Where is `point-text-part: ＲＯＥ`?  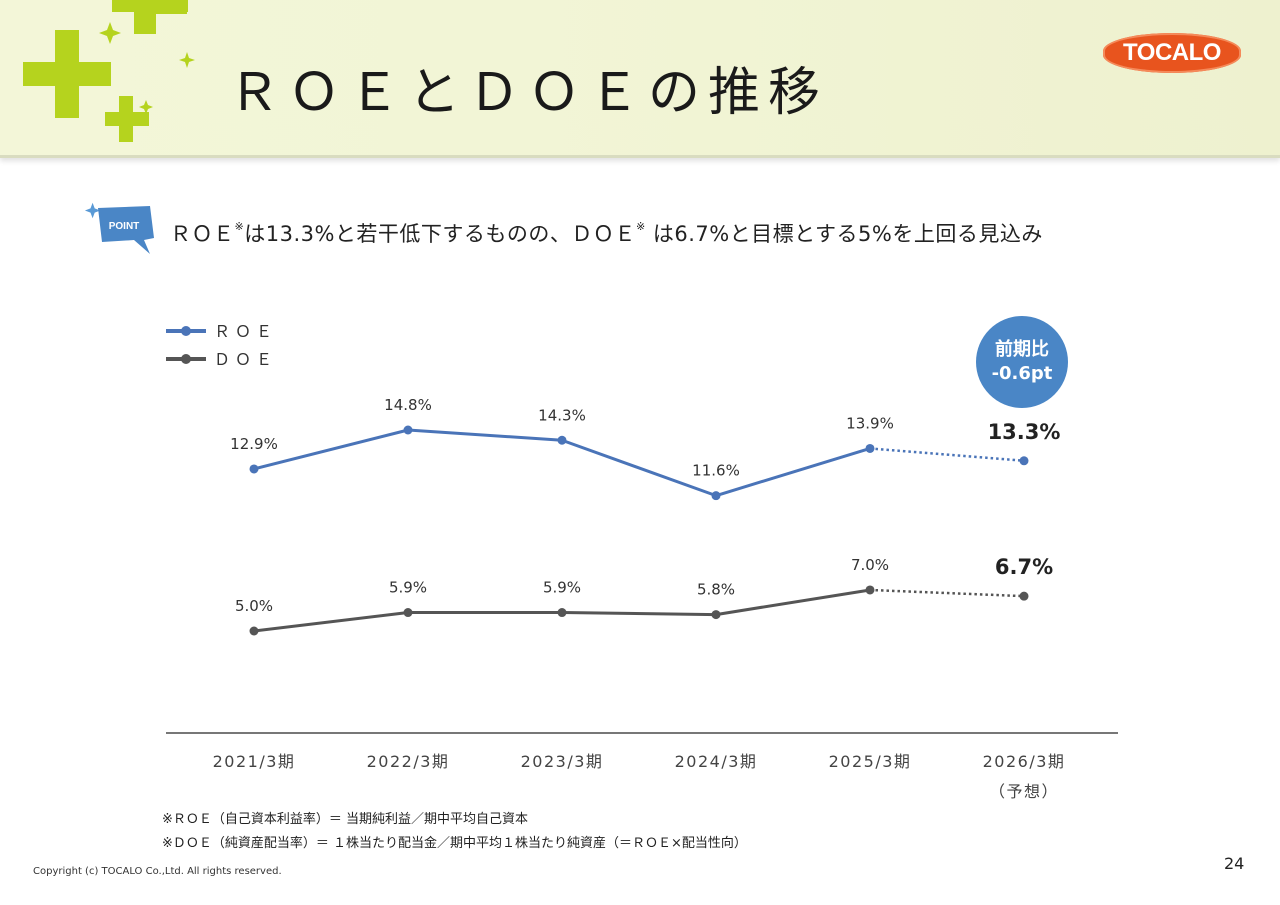
point-text-part: ＲＯＥ is located at coordinates (202, 234).